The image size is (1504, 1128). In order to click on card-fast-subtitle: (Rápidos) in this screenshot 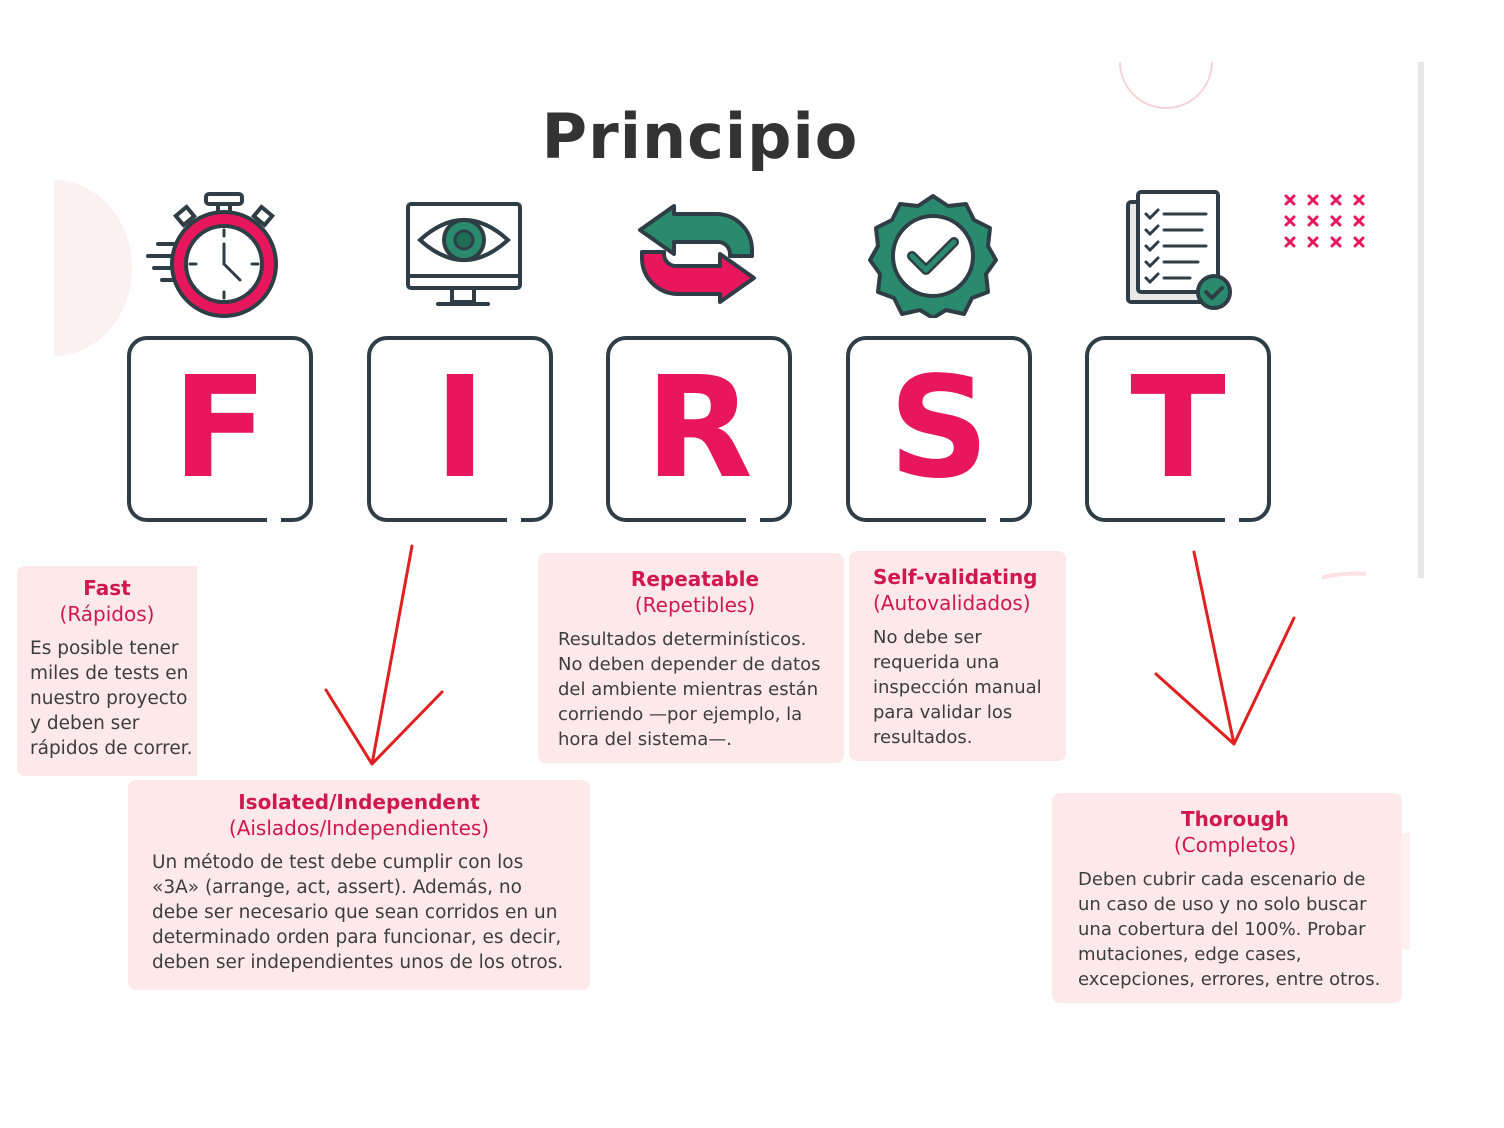, I will do `click(107, 614)`.